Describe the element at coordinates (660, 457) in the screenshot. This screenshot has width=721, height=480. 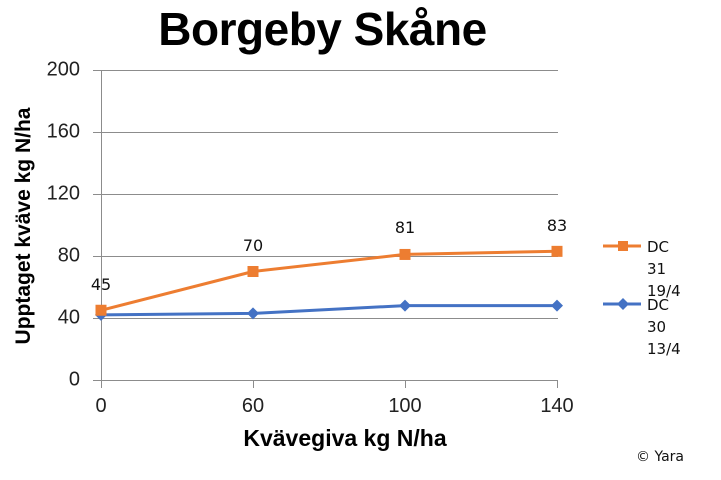
I see `copyright-text: © Yara` at that location.